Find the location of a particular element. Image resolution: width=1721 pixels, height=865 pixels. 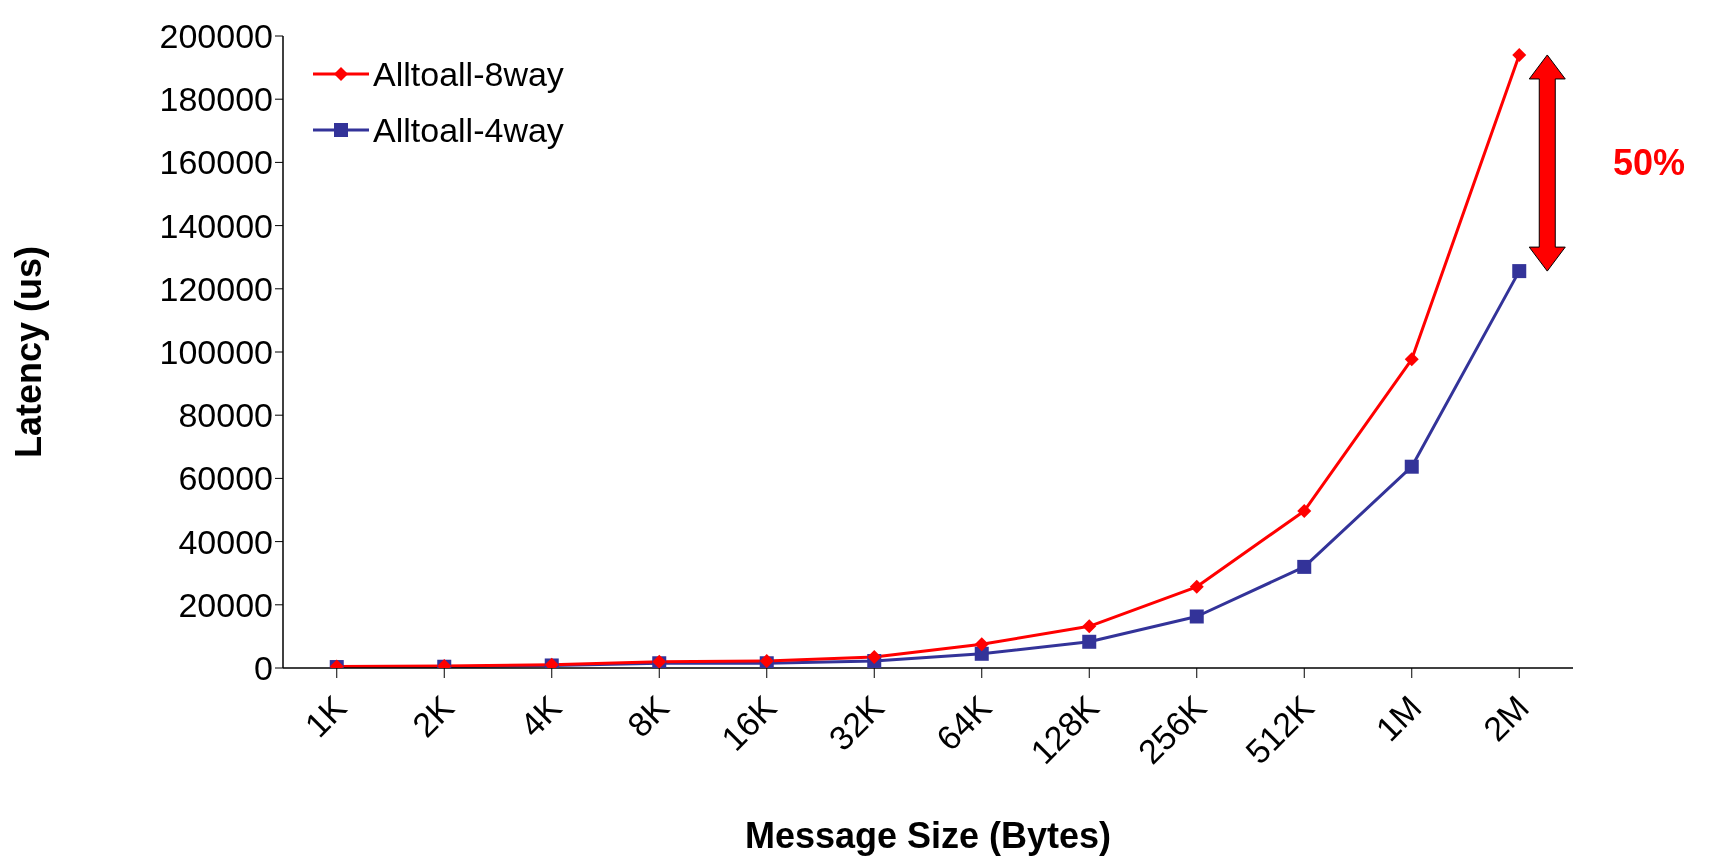

x-tick-label: 1K is located at coordinates (325, 716).